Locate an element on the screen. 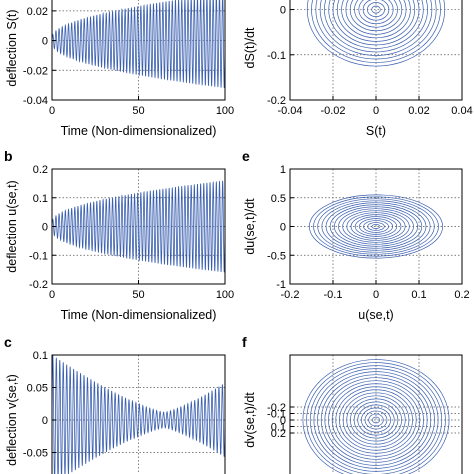  y-tick-label: -1 is located at coordinates (281, 285).